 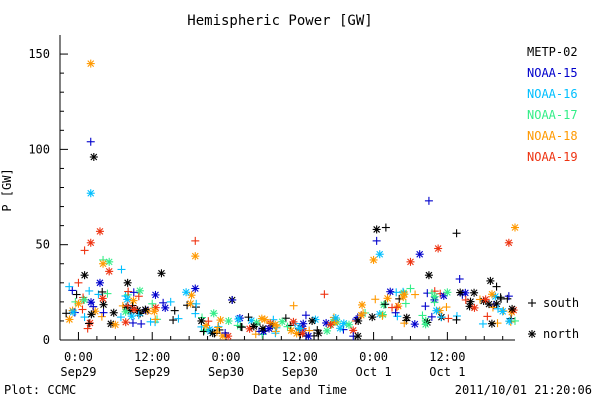 What do you see at coordinates (7, 189) in the screenshot?
I see `y-axis-label: P [GW]` at bounding box center [7, 189].